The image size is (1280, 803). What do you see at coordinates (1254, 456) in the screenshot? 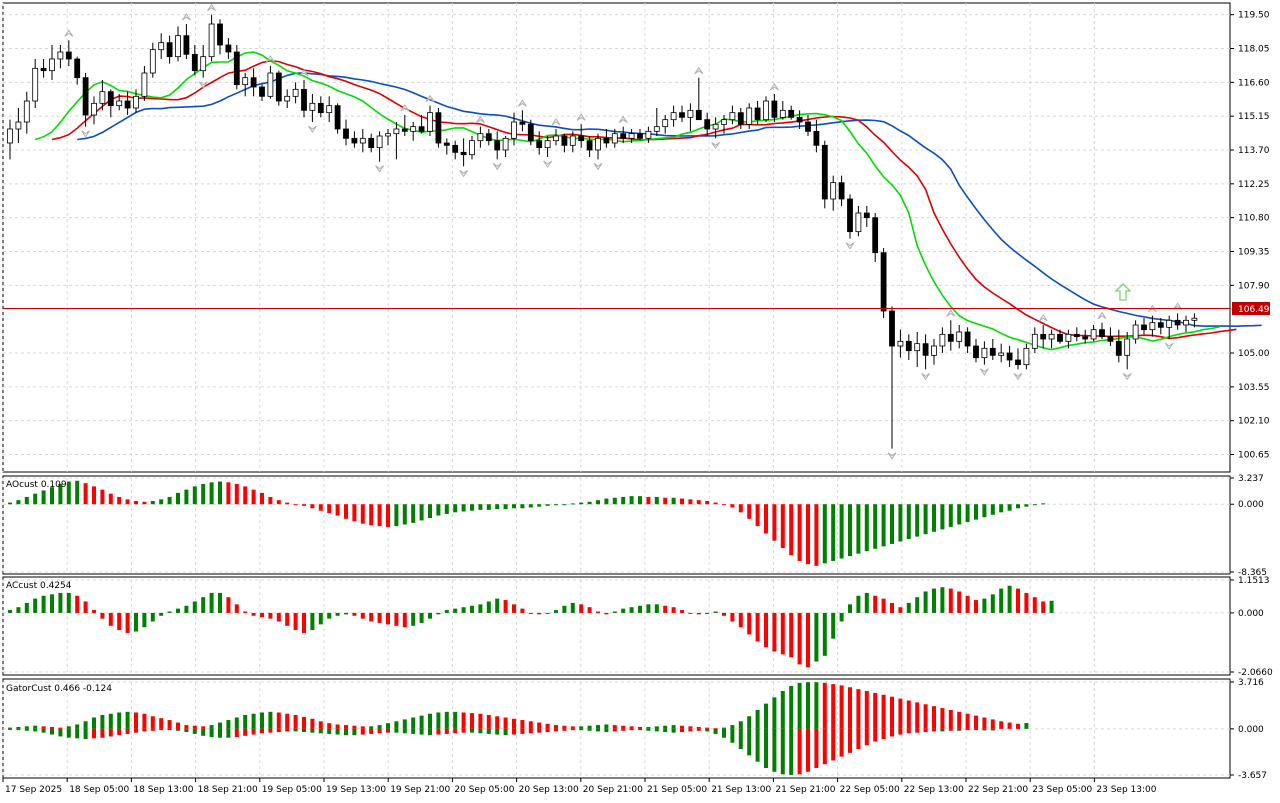
I see `price-tick-label: 100.65` at bounding box center [1254, 456].